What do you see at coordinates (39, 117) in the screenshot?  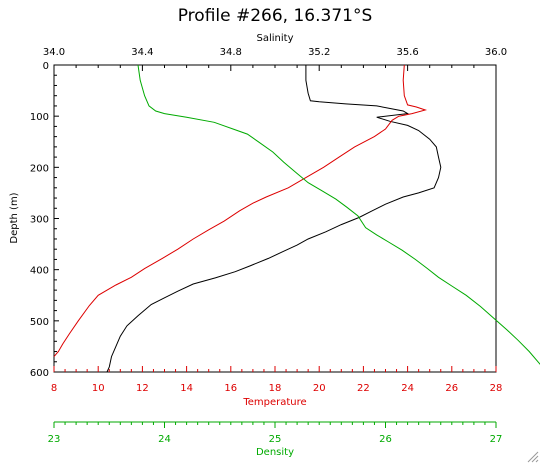 I see `depth-tick-label: 100` at bounding box center [39, 117].